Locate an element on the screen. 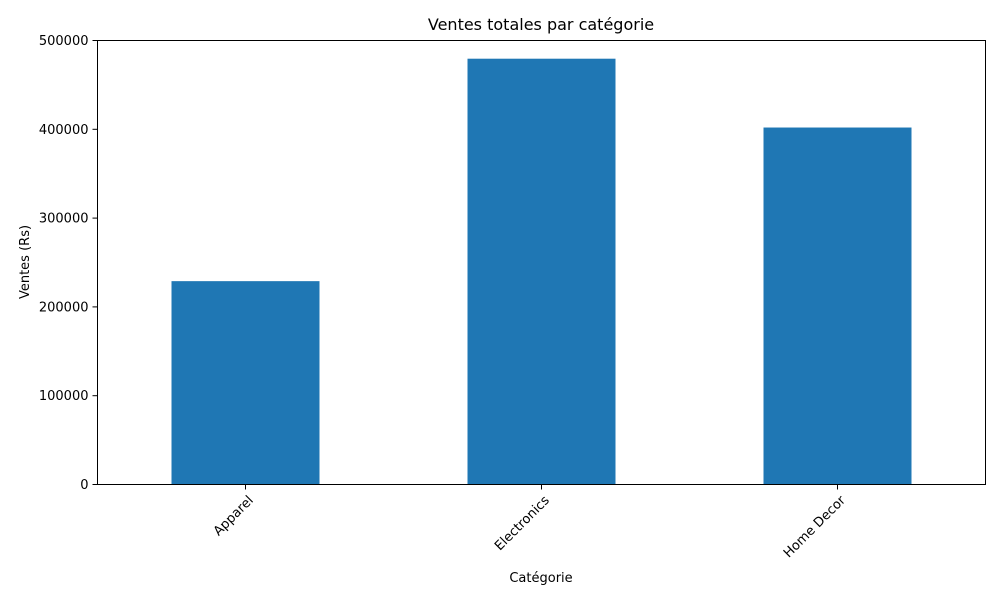  x-axis-label: Catégorie is located at coordinates (540, 578).